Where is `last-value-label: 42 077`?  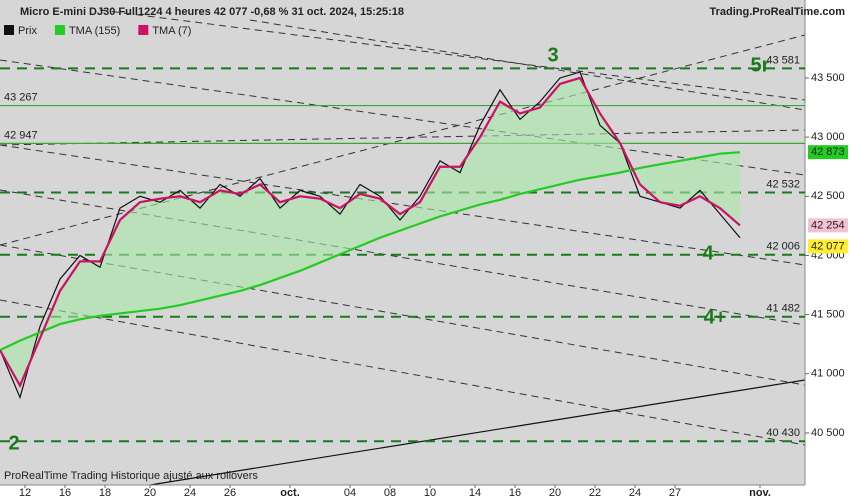
last-value-label: 42 077 is located at coordinates (828, 246).